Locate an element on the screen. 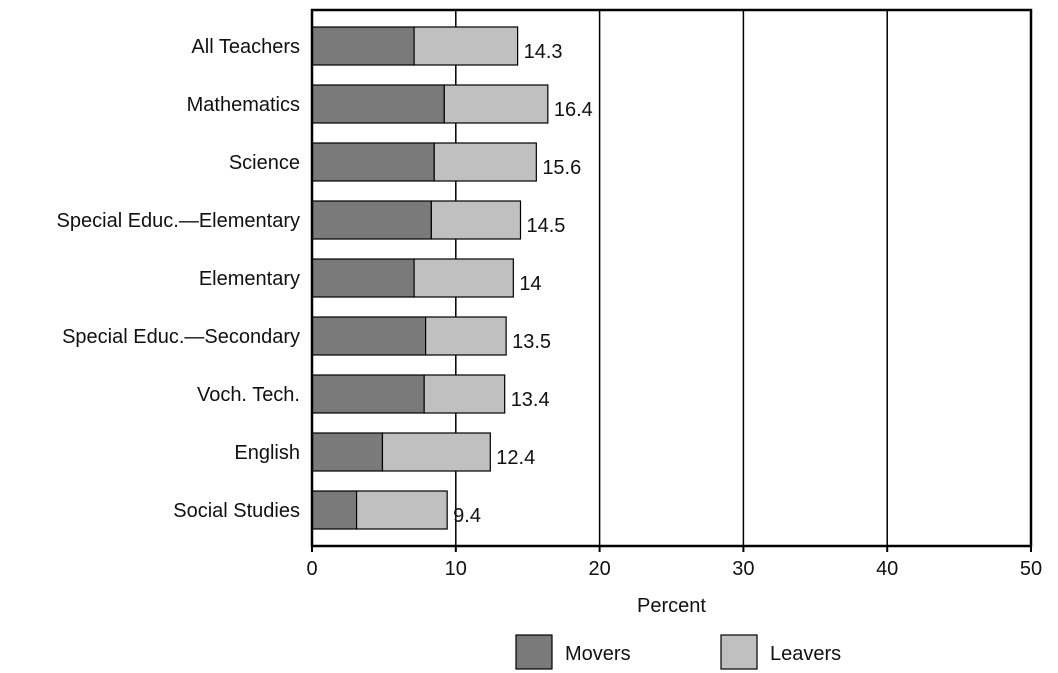 The width and height of the screenshot is (1058, 673). legend-label-movers: Movers is located at coordinates (598, 654).